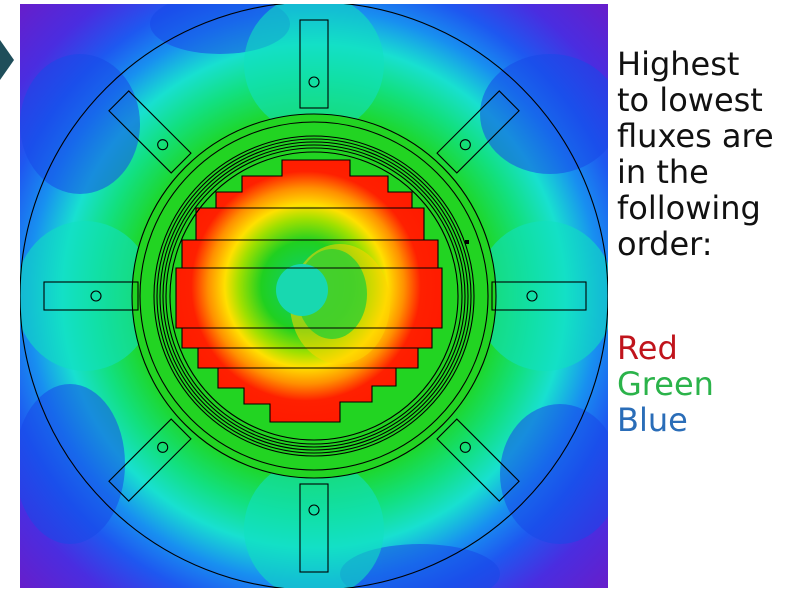 This screenshot has height=589, width=788. Describe the element at coordinates (314, 64) in the screenshot. I see `beam-port-north` at that location.